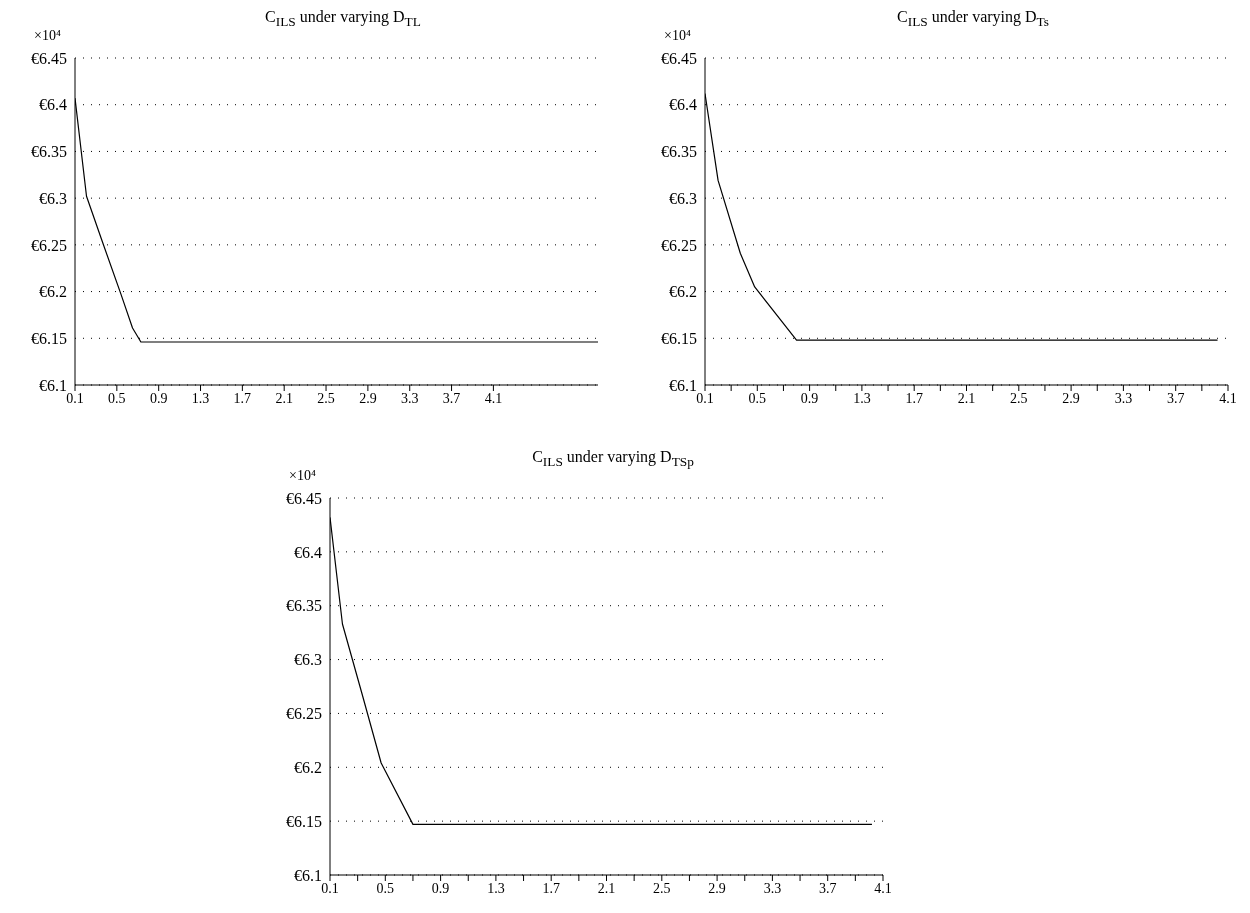  Describe the element at coordinates (613, 459) in the screenshot. I see `chart-title: C$_{ILS}$ under varying D$_{TSp}$` at that location.